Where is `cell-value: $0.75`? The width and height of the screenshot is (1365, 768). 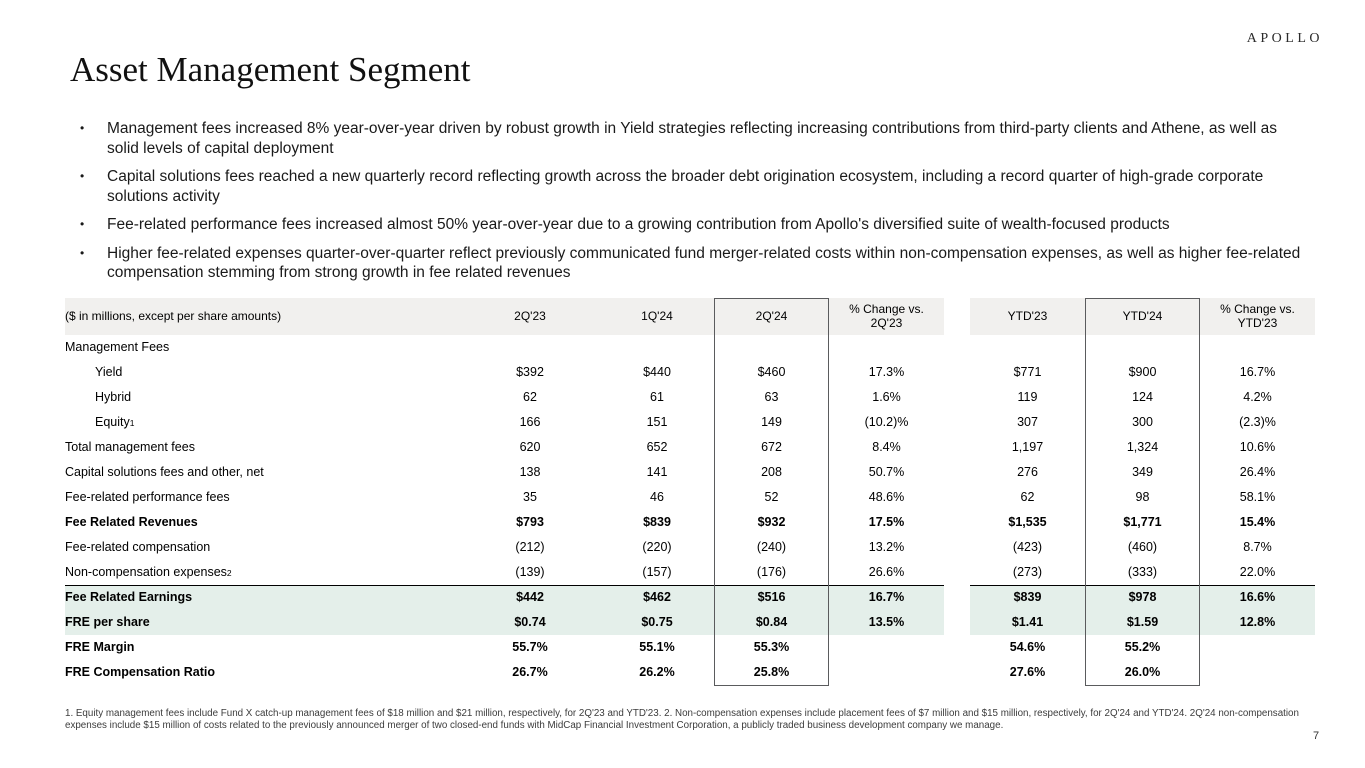
cell-value: $0.75 is located at coordinates (657, 622).